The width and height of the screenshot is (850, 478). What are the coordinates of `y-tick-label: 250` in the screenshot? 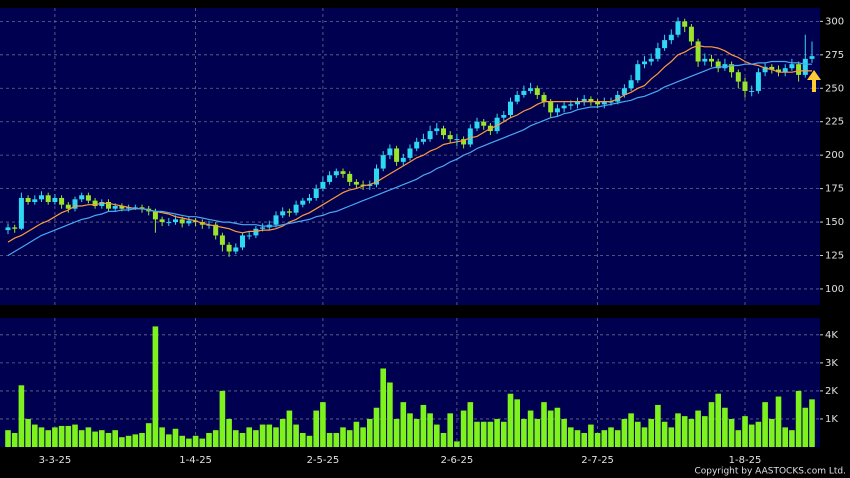 It's located at (834, 88).